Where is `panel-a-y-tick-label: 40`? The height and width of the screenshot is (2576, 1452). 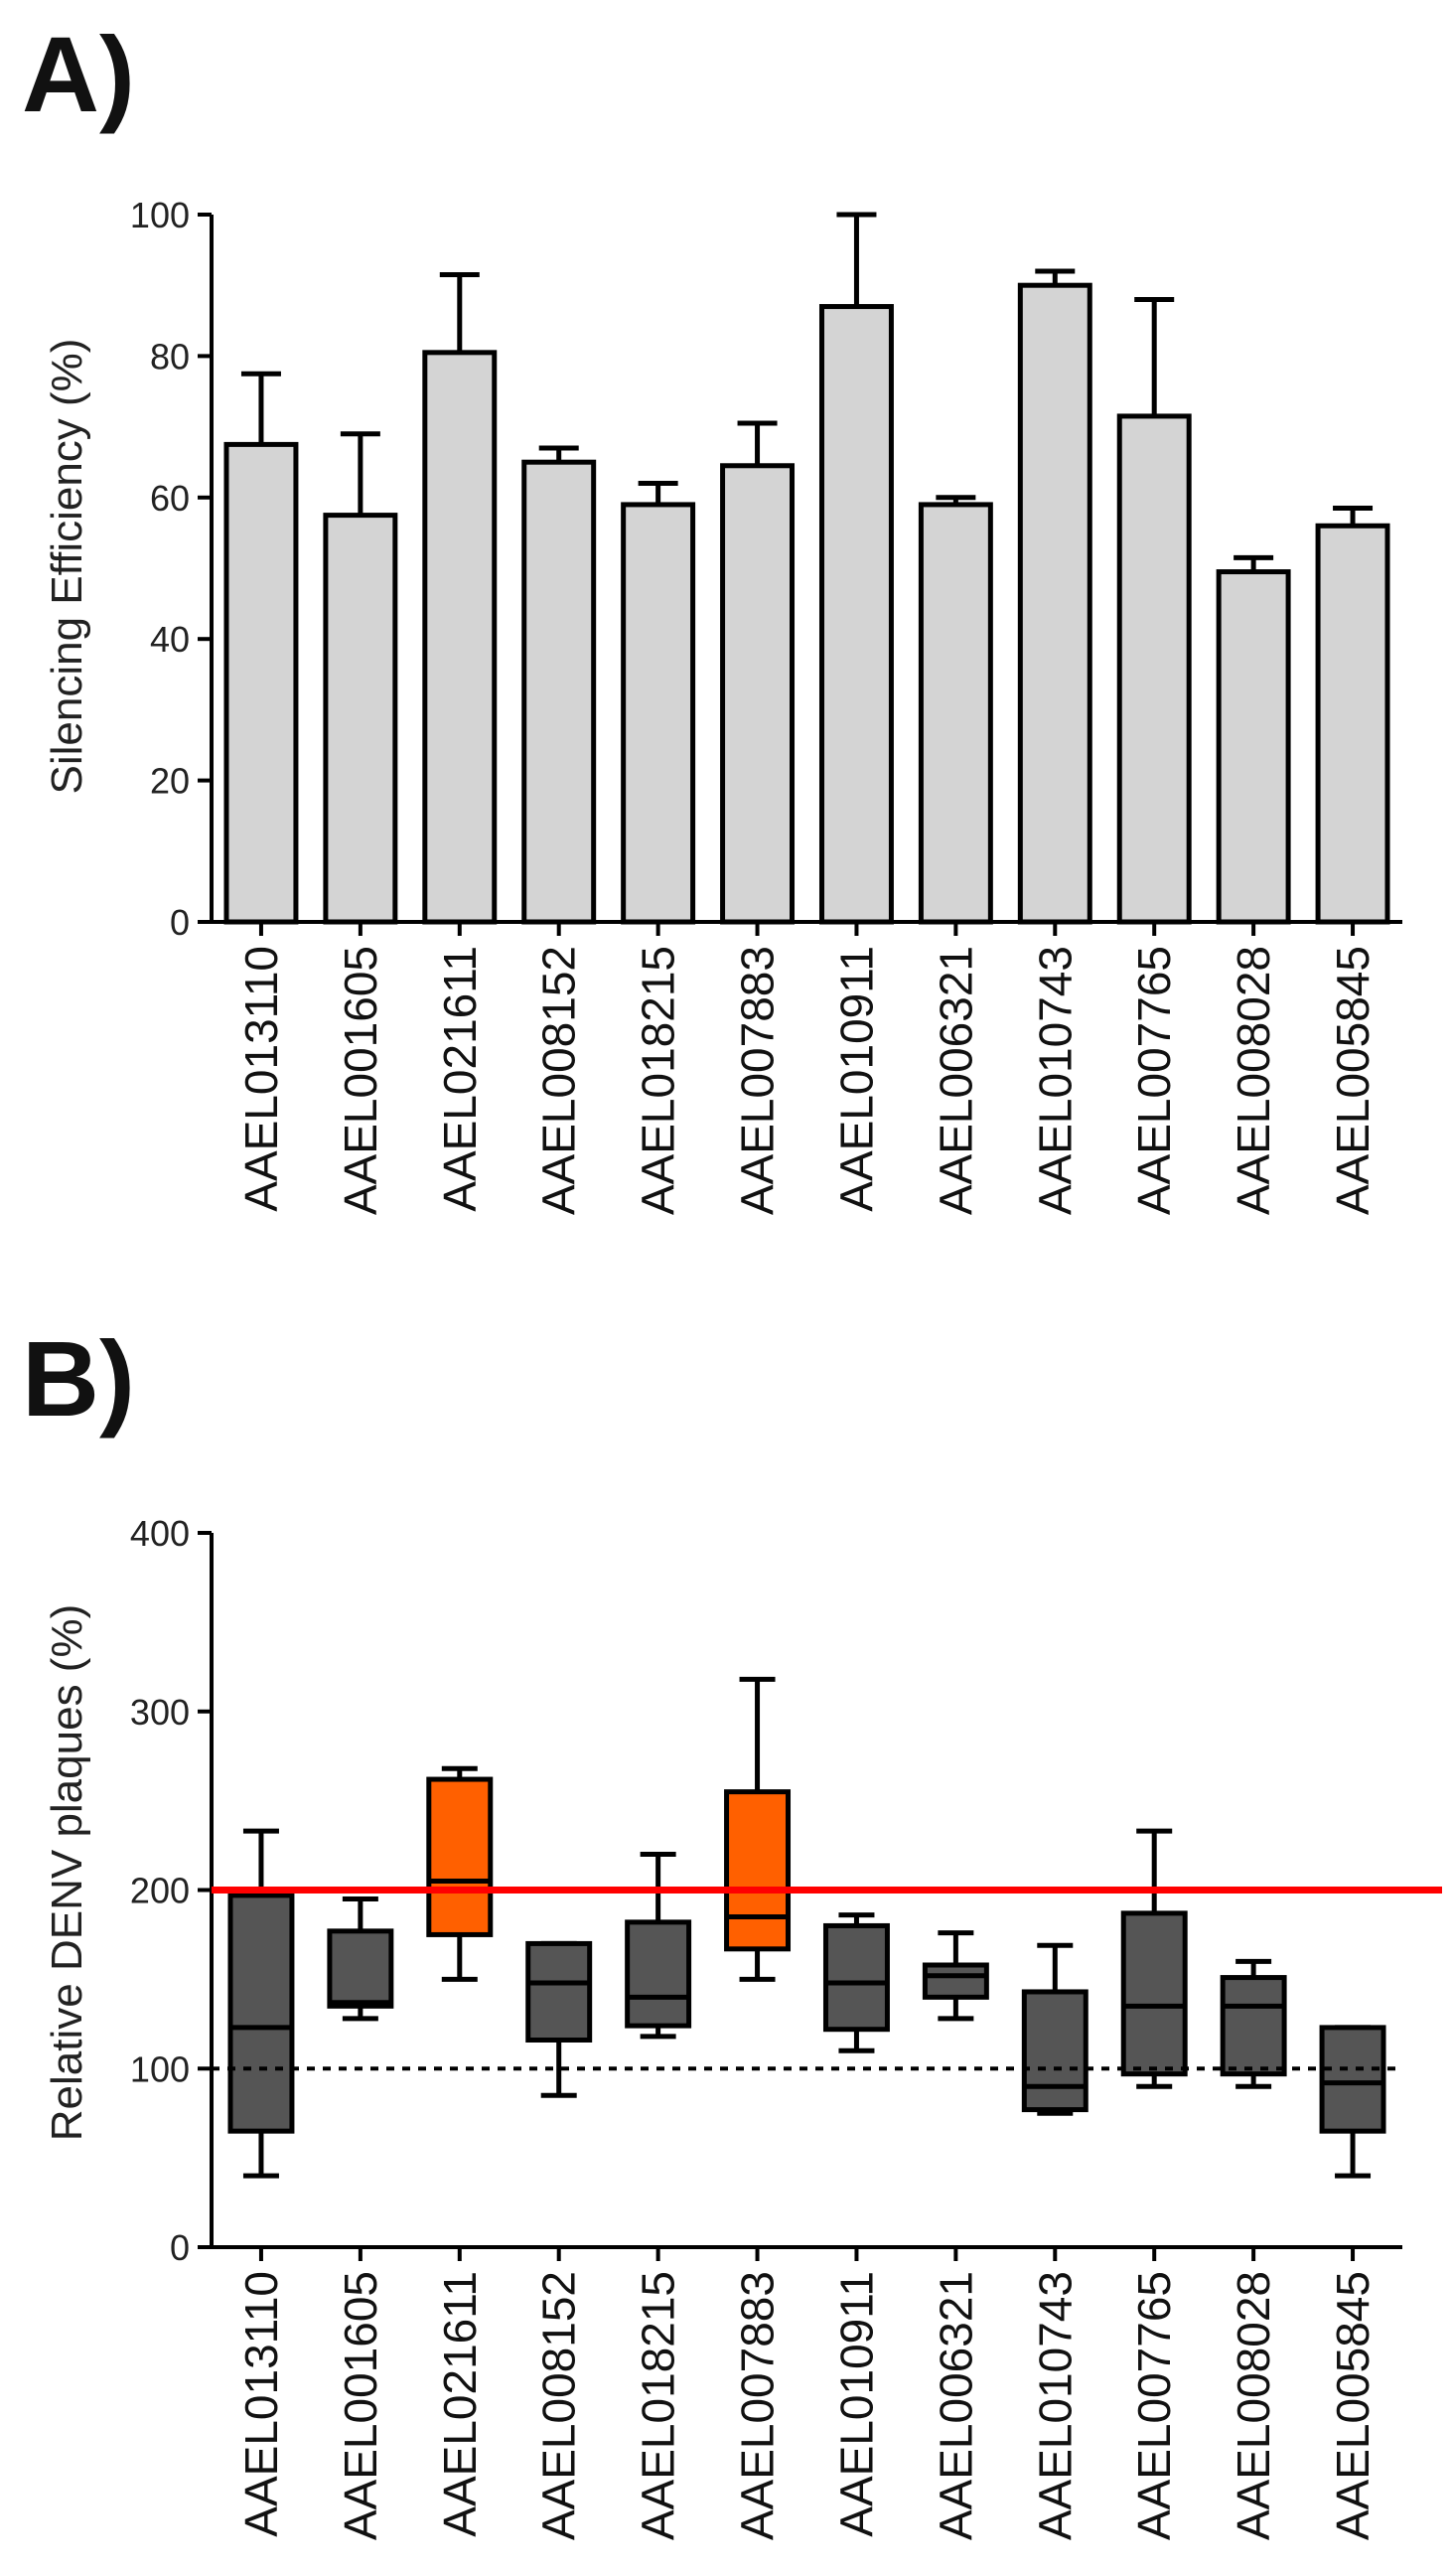 panel-a-y-tick-label: 40 is located at coordinates (170, 640).